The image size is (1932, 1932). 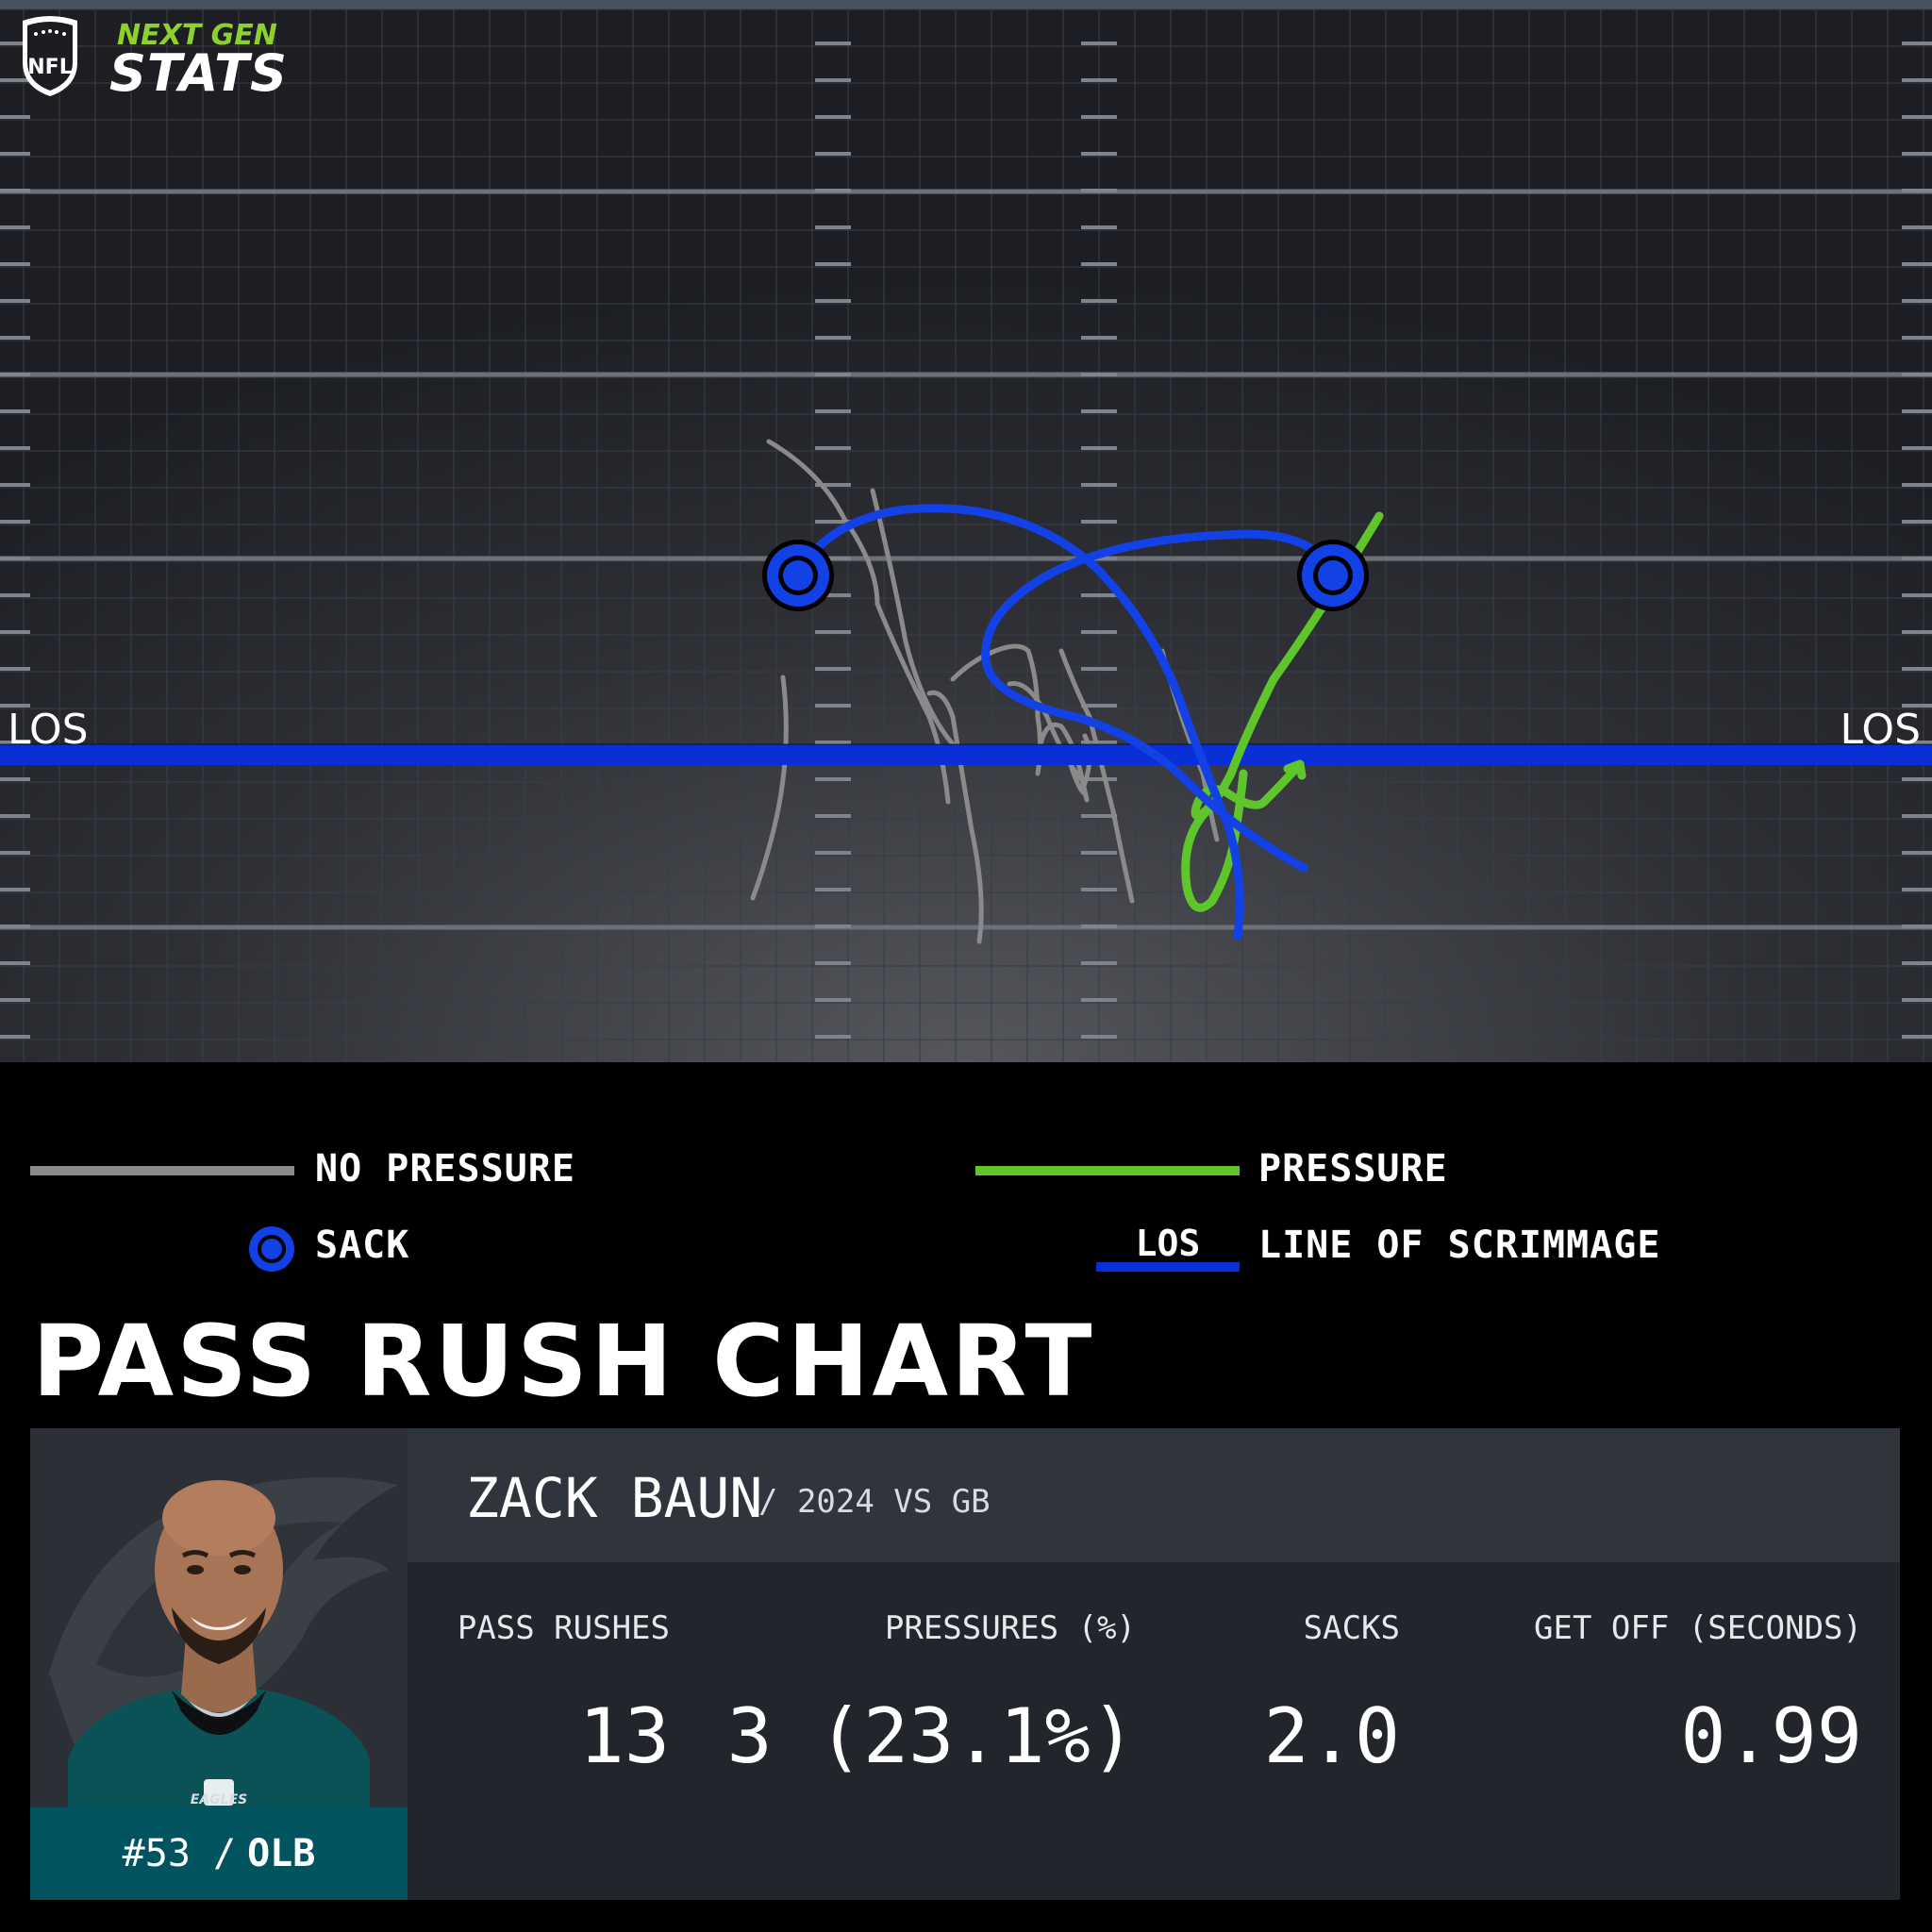 I want to click on player-photo: EAGLES, so click(x=224, y=1642).